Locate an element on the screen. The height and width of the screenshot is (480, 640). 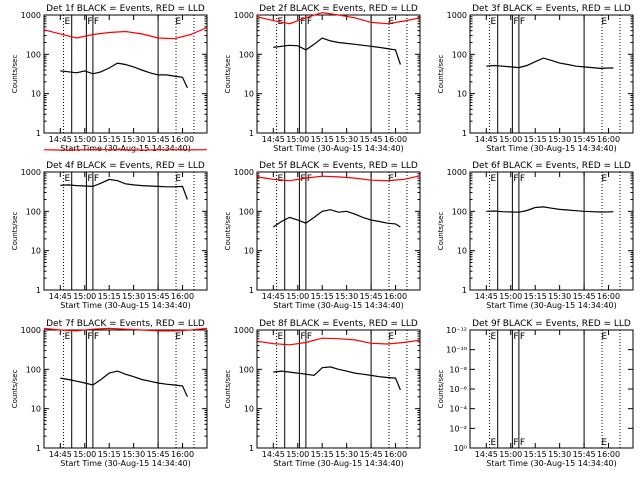
y-tick-label: 10⁻⁸ is located at coordinates (458, 369).